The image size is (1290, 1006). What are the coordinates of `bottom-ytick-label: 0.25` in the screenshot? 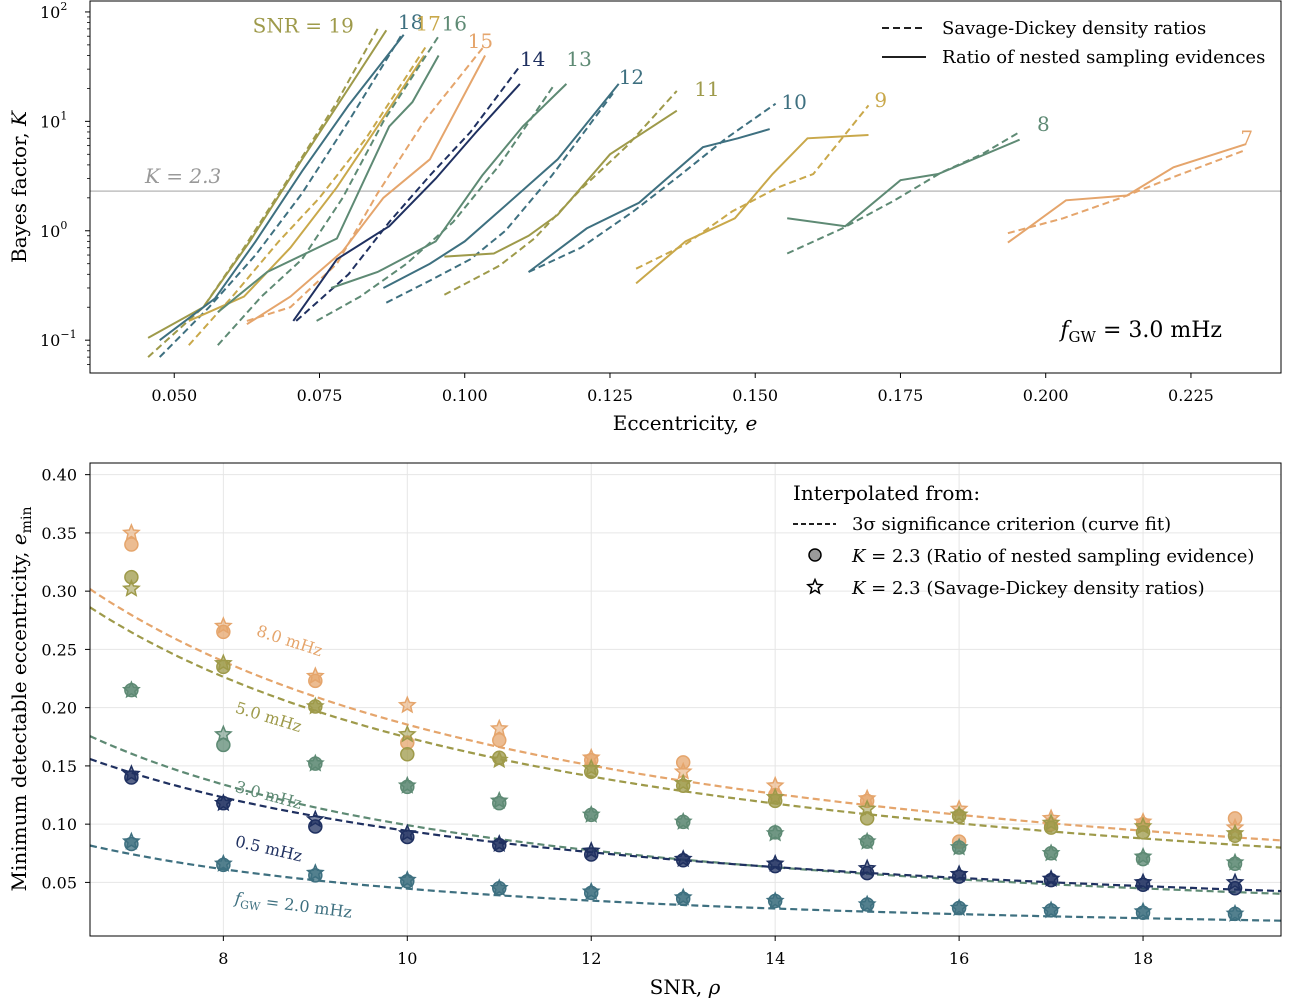 It's located at (59, 649).